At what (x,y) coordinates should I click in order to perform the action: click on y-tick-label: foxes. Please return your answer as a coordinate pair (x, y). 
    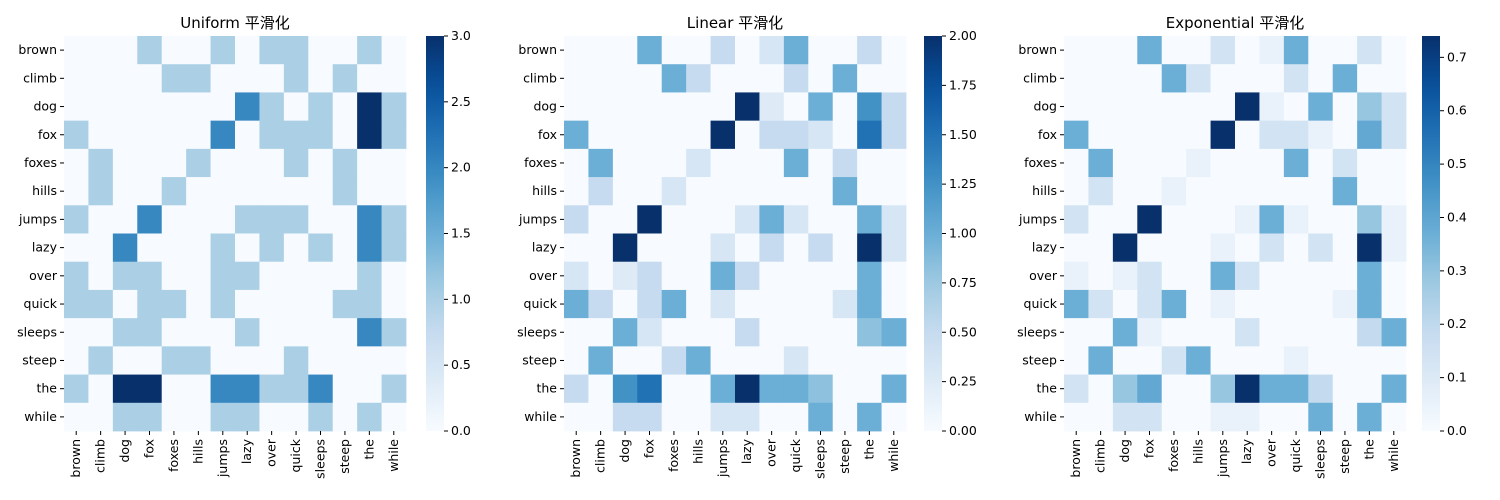
    Looking at the image, I should click on (540, 162).